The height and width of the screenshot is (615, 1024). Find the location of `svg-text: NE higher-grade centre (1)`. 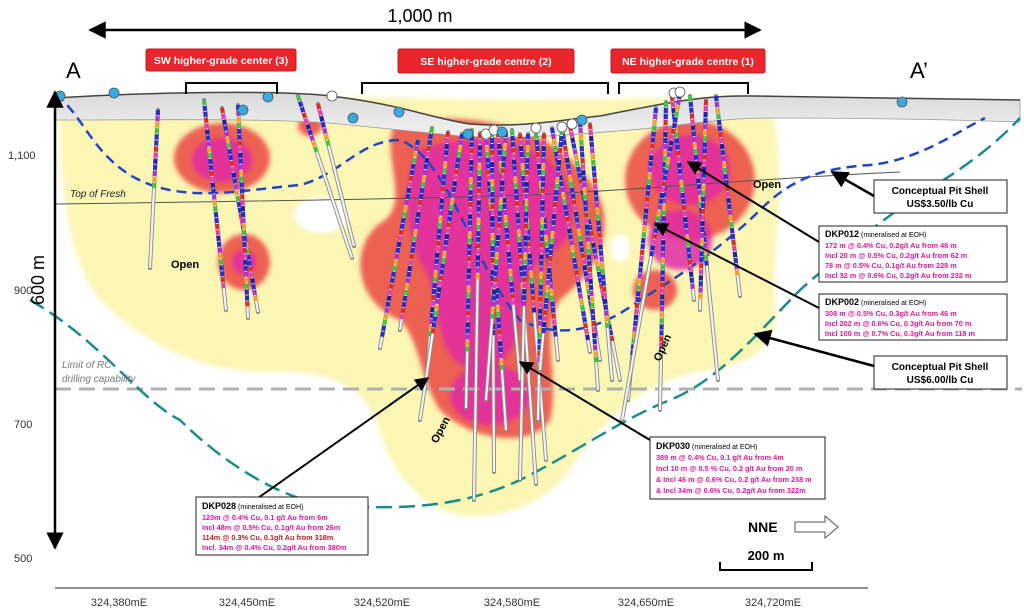

svg-text: NE higher-grade centre (1) is located at coordinates (688, 62).